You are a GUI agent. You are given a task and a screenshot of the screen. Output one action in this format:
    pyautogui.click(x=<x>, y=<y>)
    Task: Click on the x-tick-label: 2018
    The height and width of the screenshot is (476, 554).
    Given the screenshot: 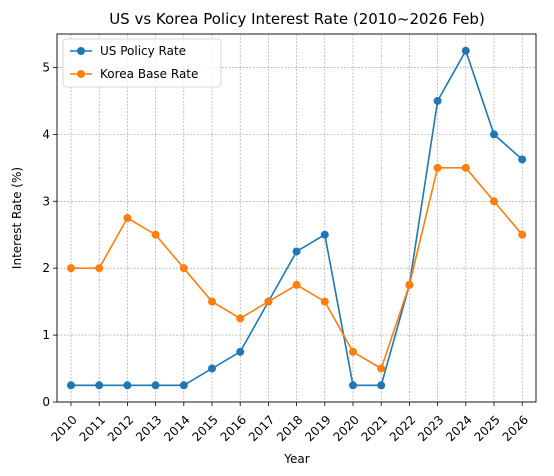 What is the action you would take?
    pyautogui.click(x=289, y=428)
    